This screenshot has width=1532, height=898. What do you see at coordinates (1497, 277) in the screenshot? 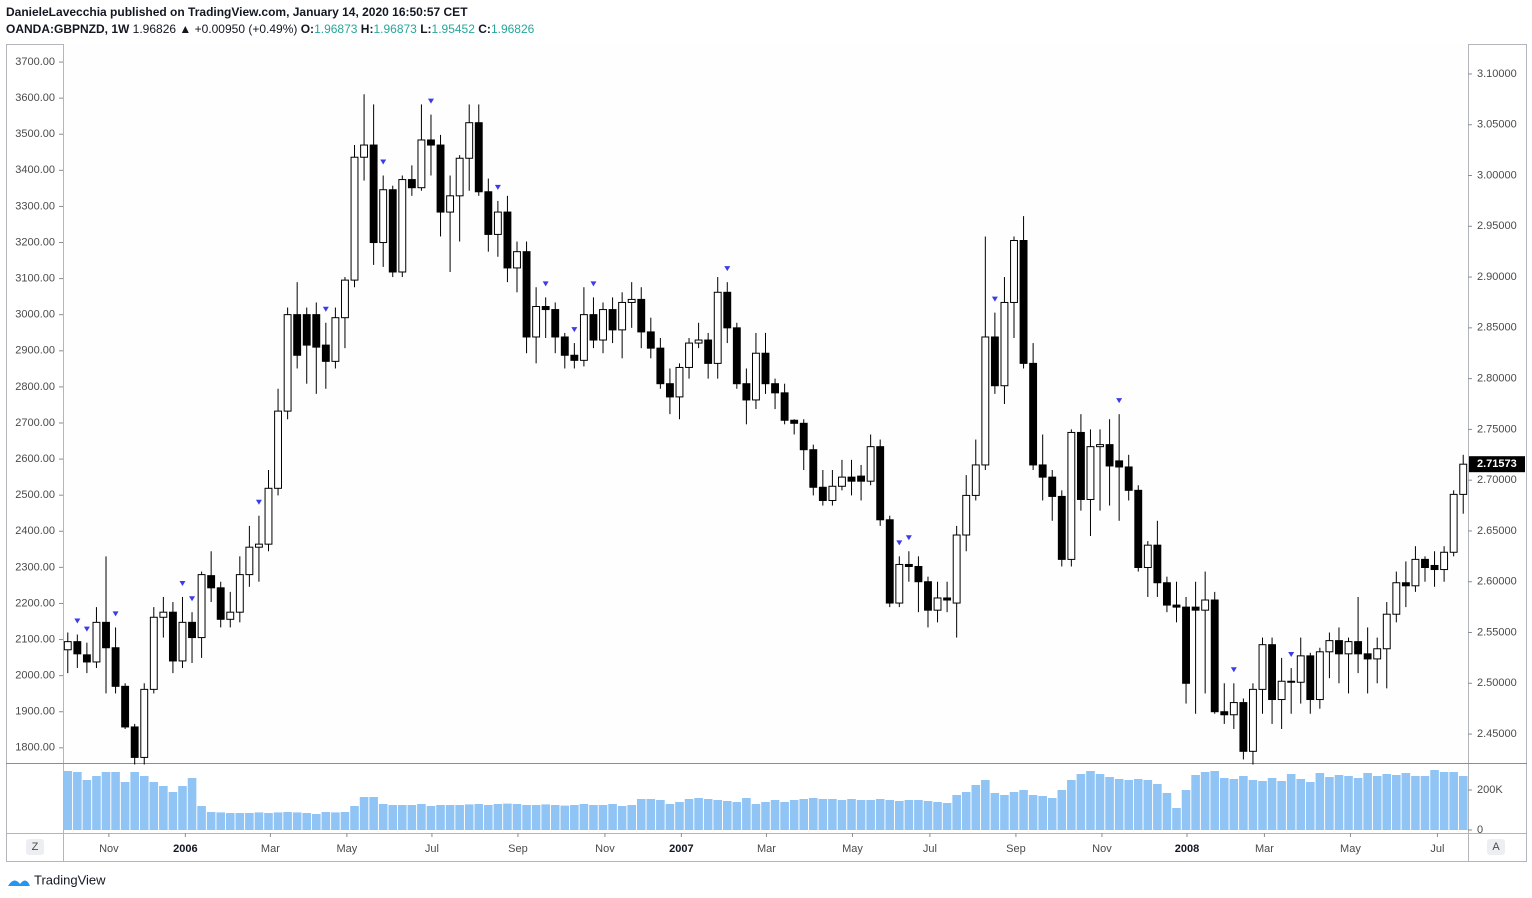
I see `y-tick-label: 2.90000` at bounding box center [1497, 277].